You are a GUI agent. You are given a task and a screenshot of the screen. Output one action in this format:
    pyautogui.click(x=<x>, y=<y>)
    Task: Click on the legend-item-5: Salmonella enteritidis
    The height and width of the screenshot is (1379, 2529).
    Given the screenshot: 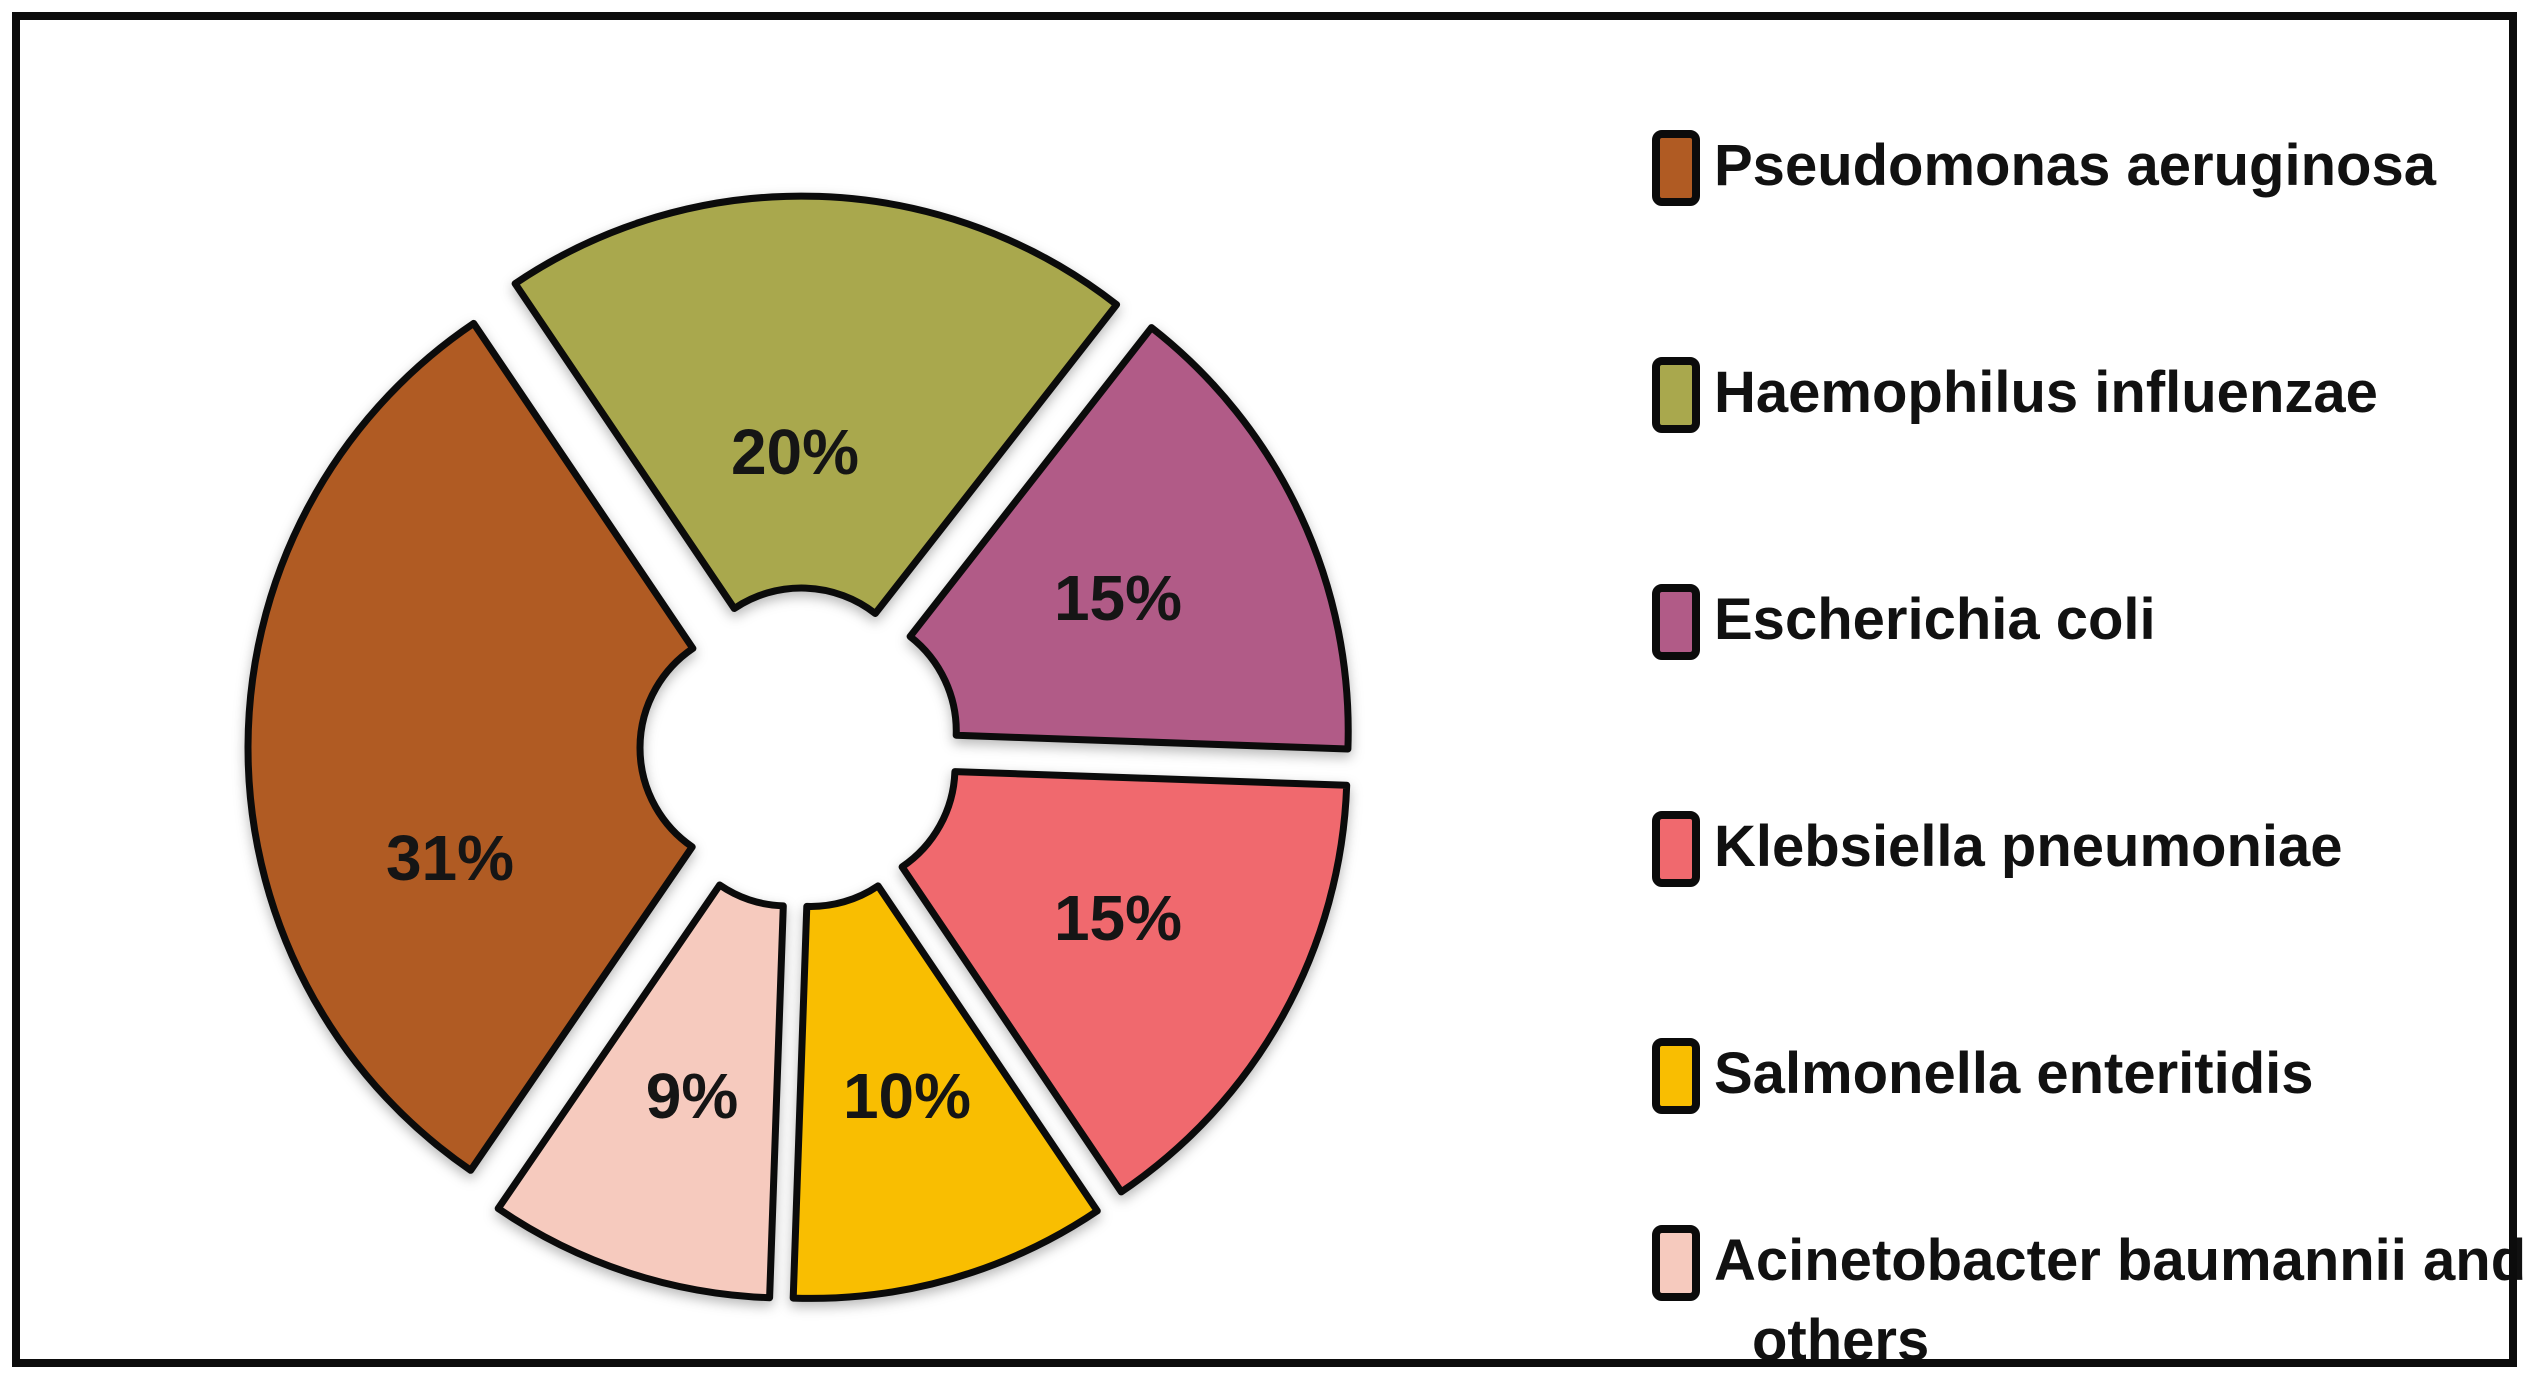 What is the action you would take?
    pyautogui.click(x=2082, y=1073)
    